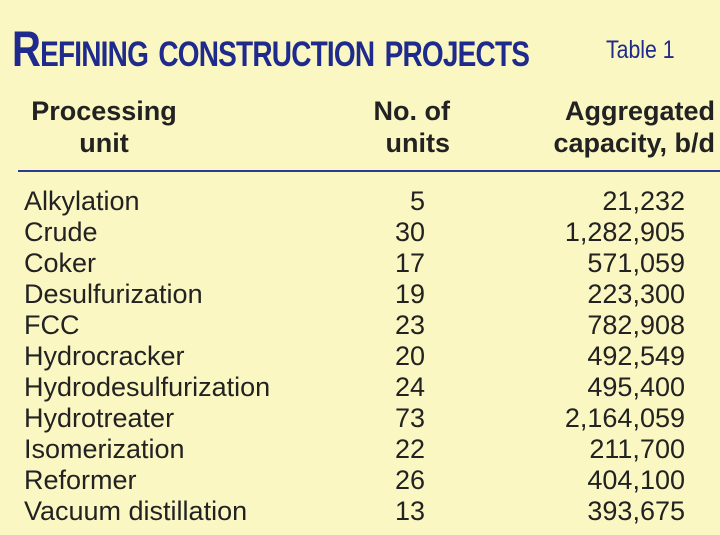 The width and height of the screenshot is (720, 535). Describe the element at coordinates (405, 127) in the screenshot. I see `header-number-of-units: No. of units` at that location.